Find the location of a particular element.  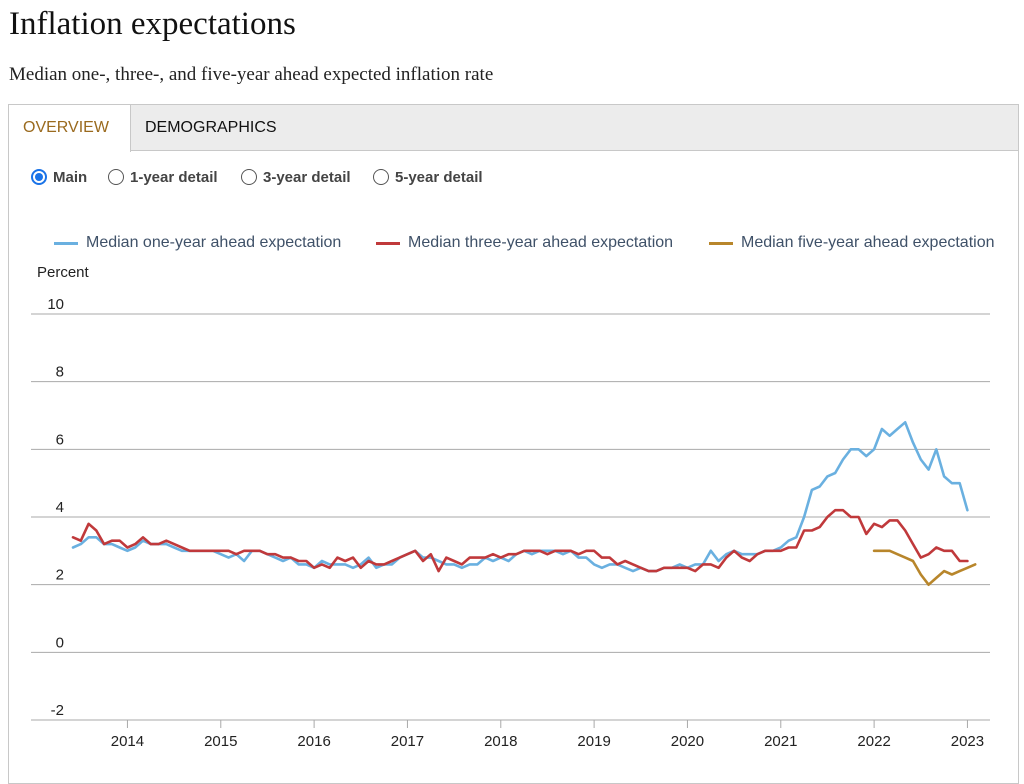

x-tick-label: 2015 is located at coordinates (220, 741).